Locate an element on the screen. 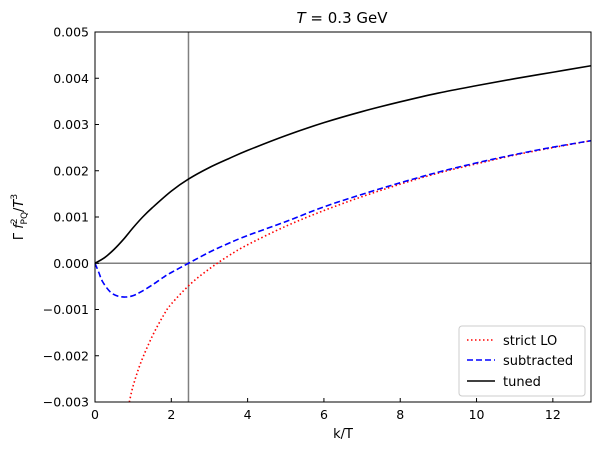  ylabel-T-sup: 3 is located at coordinates (15, 197).